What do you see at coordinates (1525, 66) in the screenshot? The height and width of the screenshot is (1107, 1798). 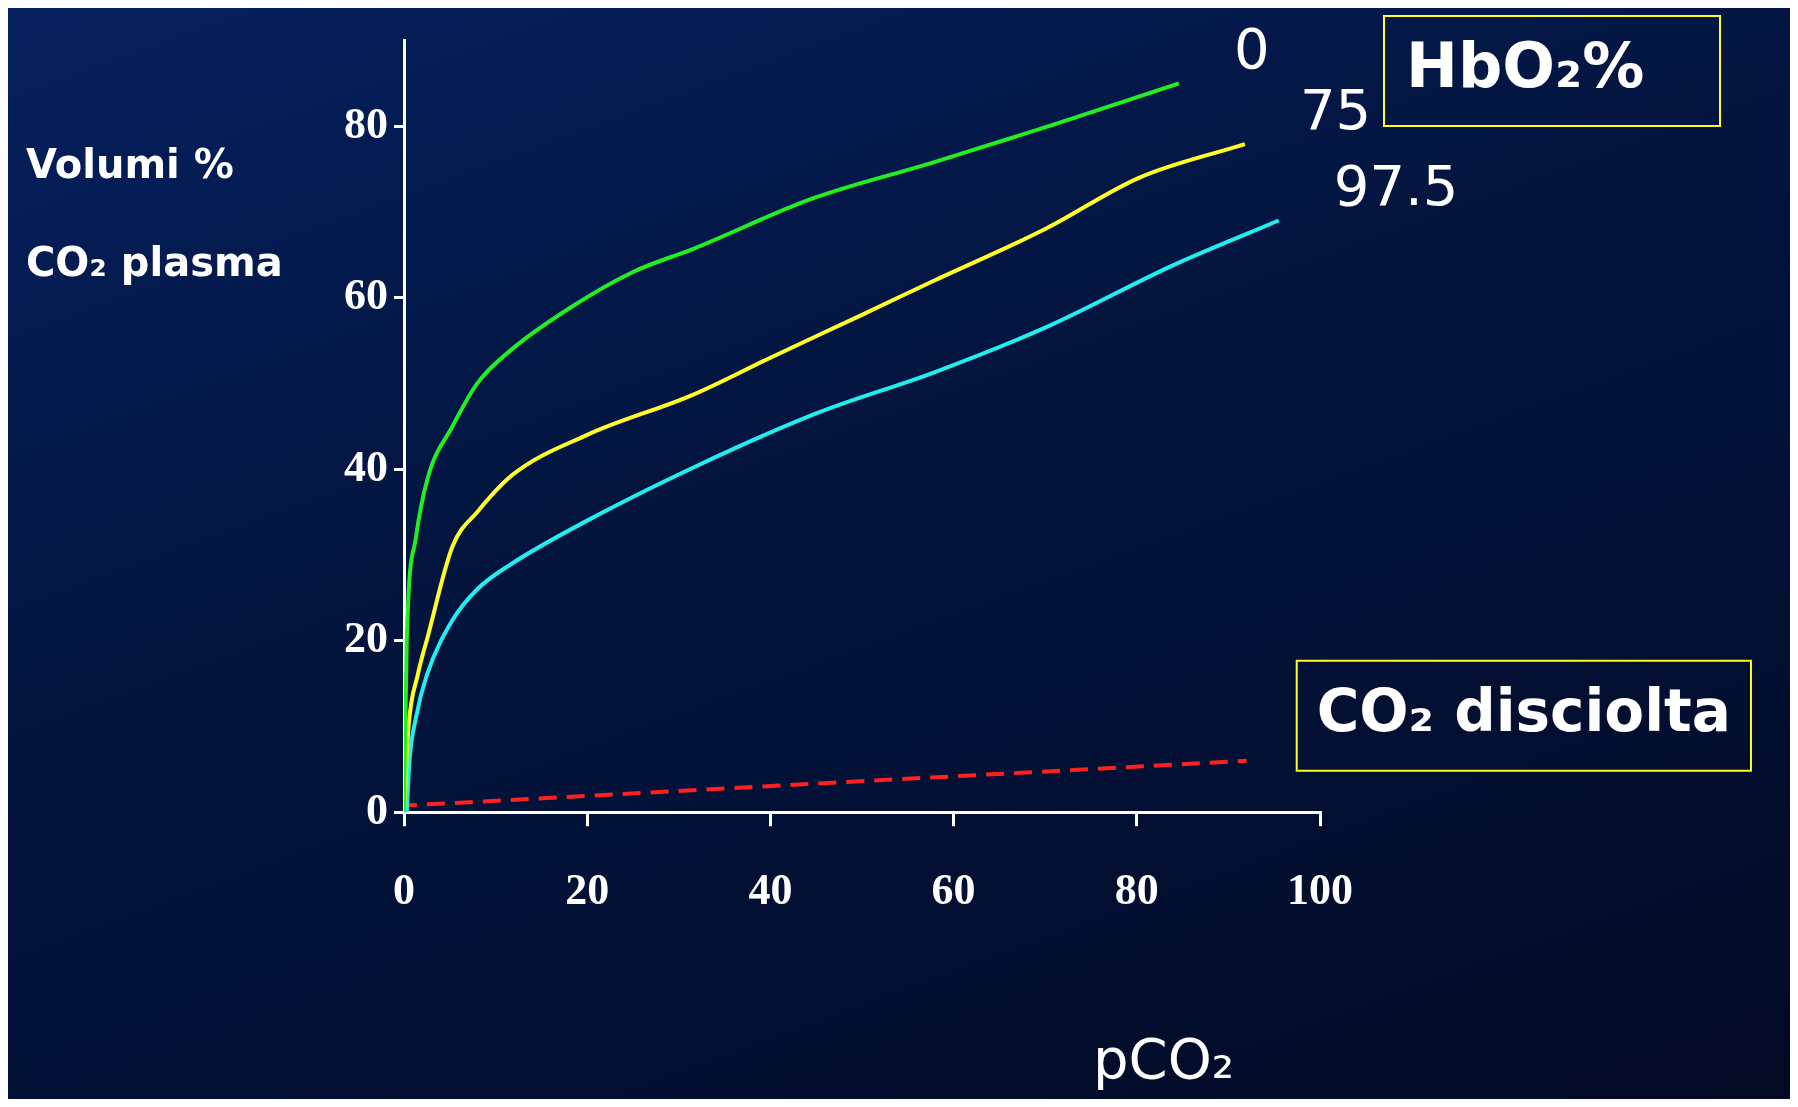 I see `text: HbO₂%` at bounding box center [1525, 66].